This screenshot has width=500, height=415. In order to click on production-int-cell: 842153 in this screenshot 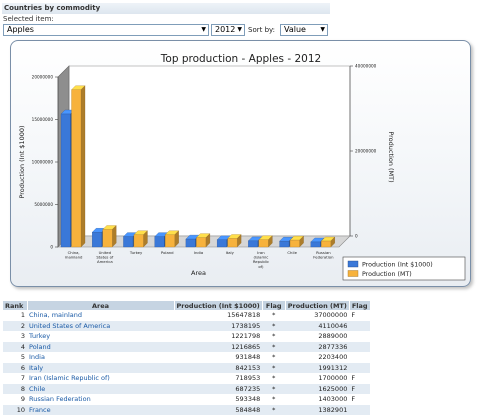, I will do `click(218, 367)`.